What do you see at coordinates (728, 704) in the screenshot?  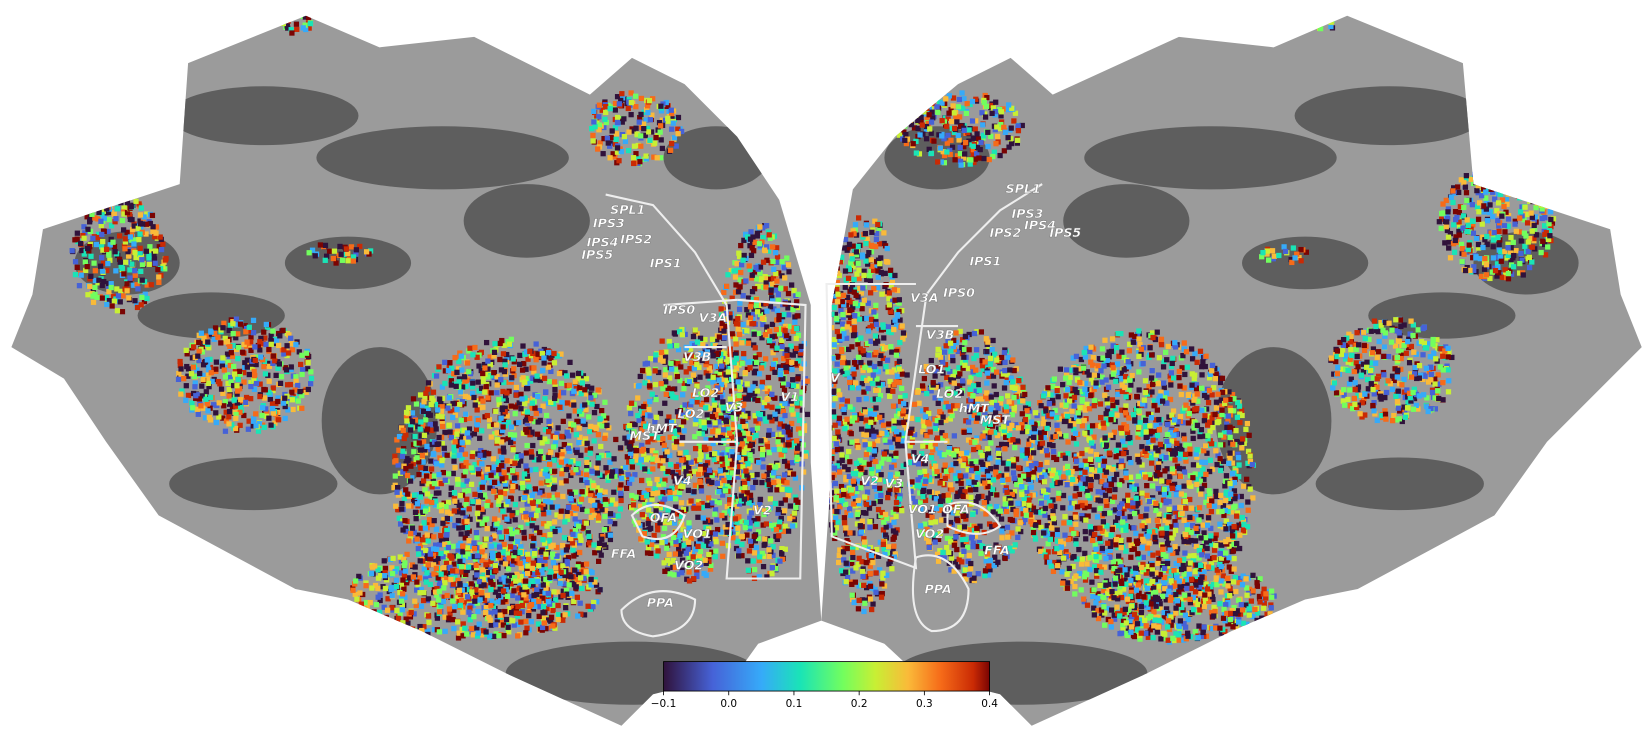 I see `colorbar-tick-label: 0.0` at bounding box center [728, 704].